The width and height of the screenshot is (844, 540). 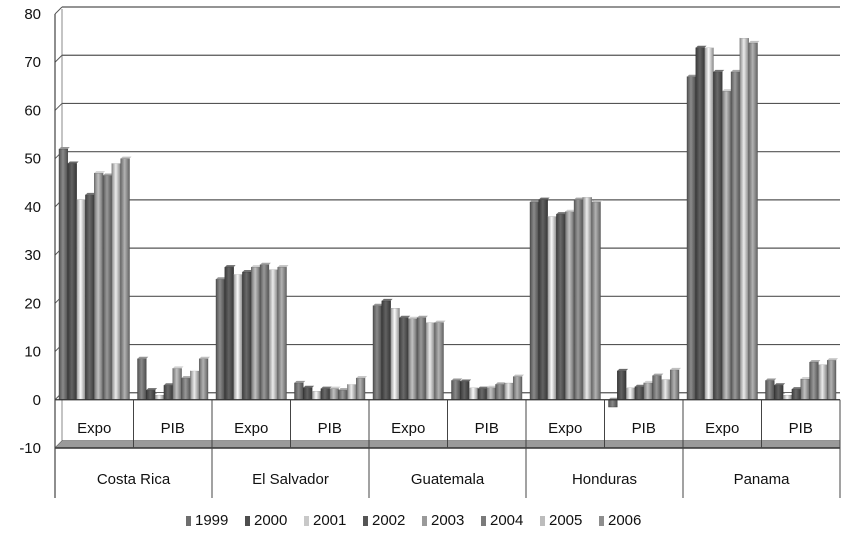 I want to click on y-tick-label: 60, so click(x=32, y=110).